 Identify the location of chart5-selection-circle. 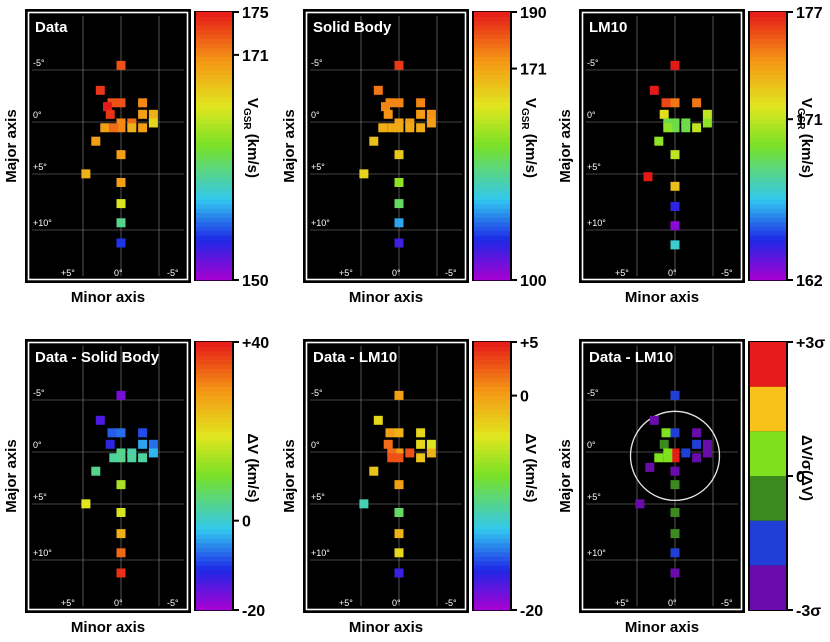
(675, 455).